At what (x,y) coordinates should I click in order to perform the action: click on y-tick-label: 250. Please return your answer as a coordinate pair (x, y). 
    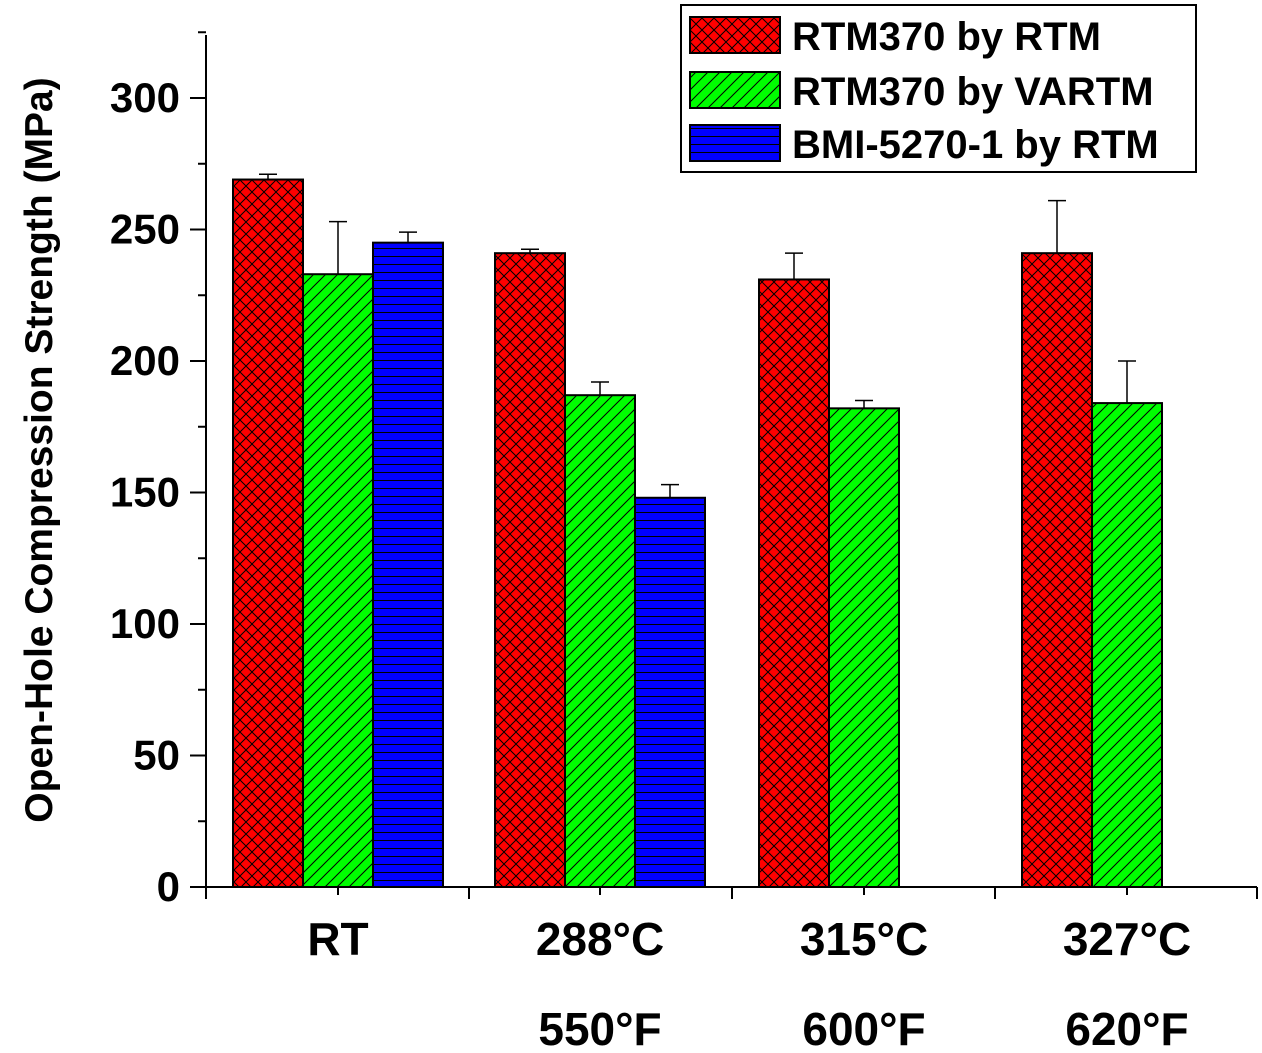
    Looking at the image, I should click on (145, 229).